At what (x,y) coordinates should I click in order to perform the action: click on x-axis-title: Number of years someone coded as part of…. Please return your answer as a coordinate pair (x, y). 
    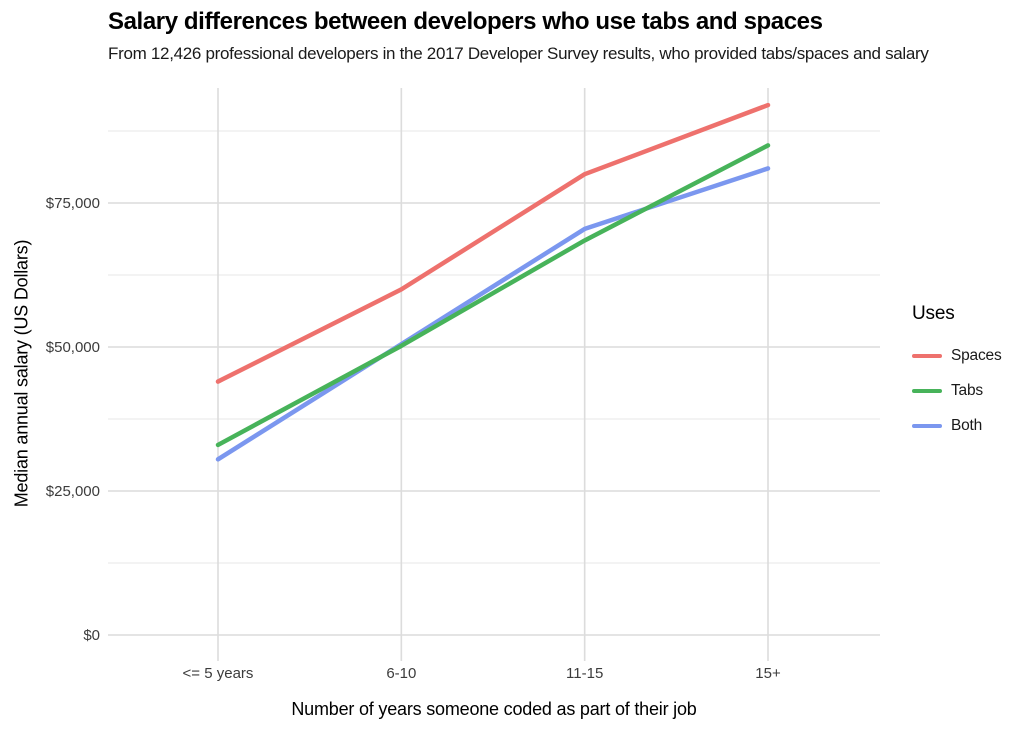
    Looking at the image, I should click on (494, 709).